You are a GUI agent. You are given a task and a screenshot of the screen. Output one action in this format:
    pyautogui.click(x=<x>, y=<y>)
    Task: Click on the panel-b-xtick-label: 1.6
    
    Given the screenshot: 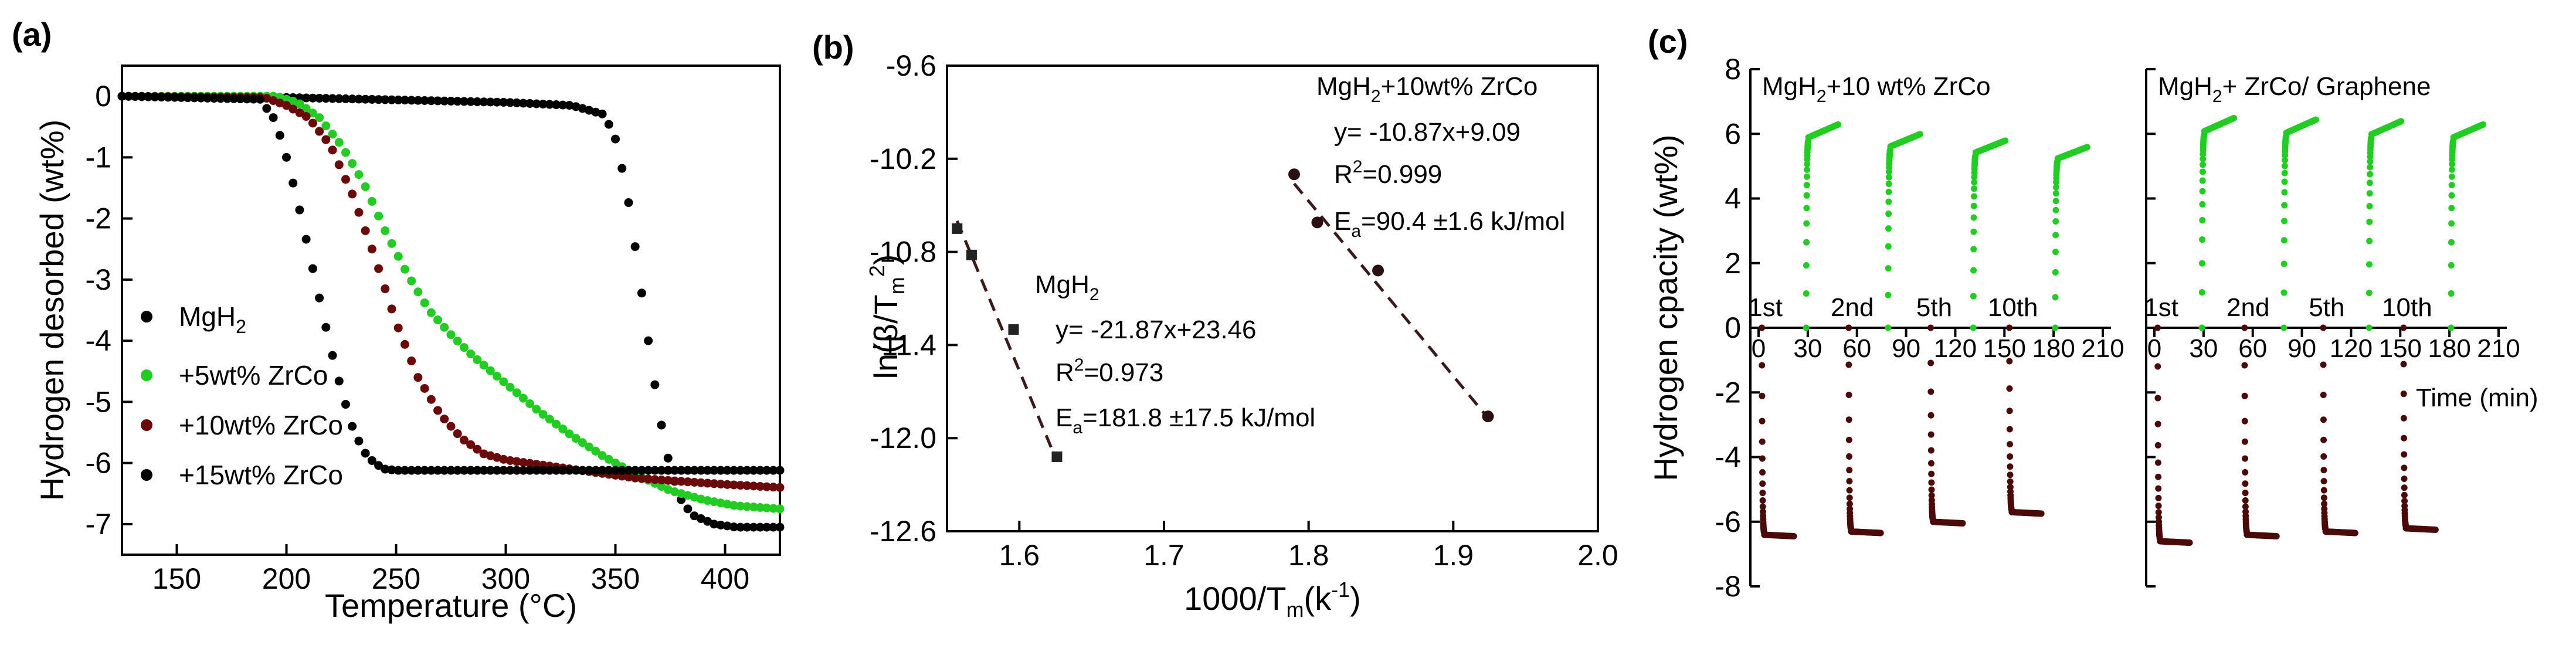 What is the action you would take?
    pyautogui.click(x=1019, y=555)
    